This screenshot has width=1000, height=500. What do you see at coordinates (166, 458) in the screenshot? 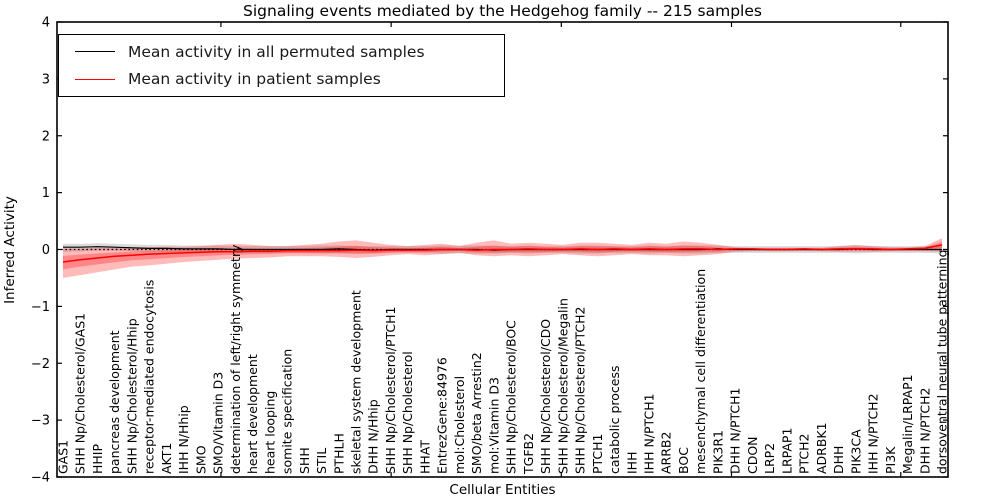
I see `x-tick-label: AKT1` at bounding box center [166, 458].